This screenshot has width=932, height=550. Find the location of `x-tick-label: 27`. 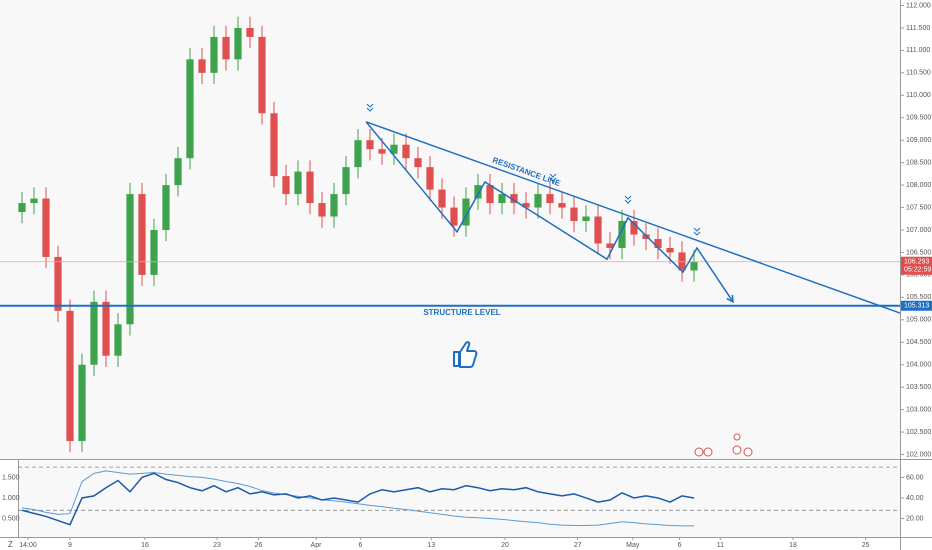

x-tick-label: 27 is located at coordinates (578, 545).